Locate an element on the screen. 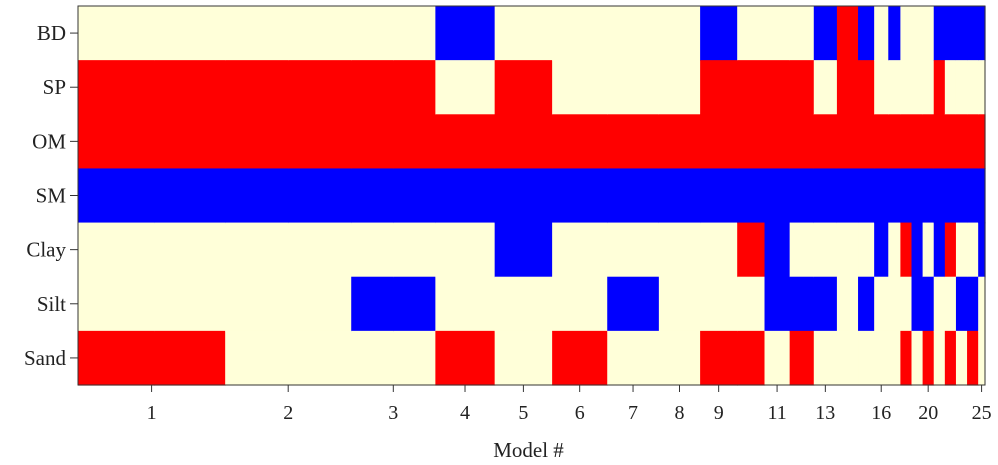 This screenshot has width=998, height=465. y-tick-label: Sand is located at coordinates (45, 358).